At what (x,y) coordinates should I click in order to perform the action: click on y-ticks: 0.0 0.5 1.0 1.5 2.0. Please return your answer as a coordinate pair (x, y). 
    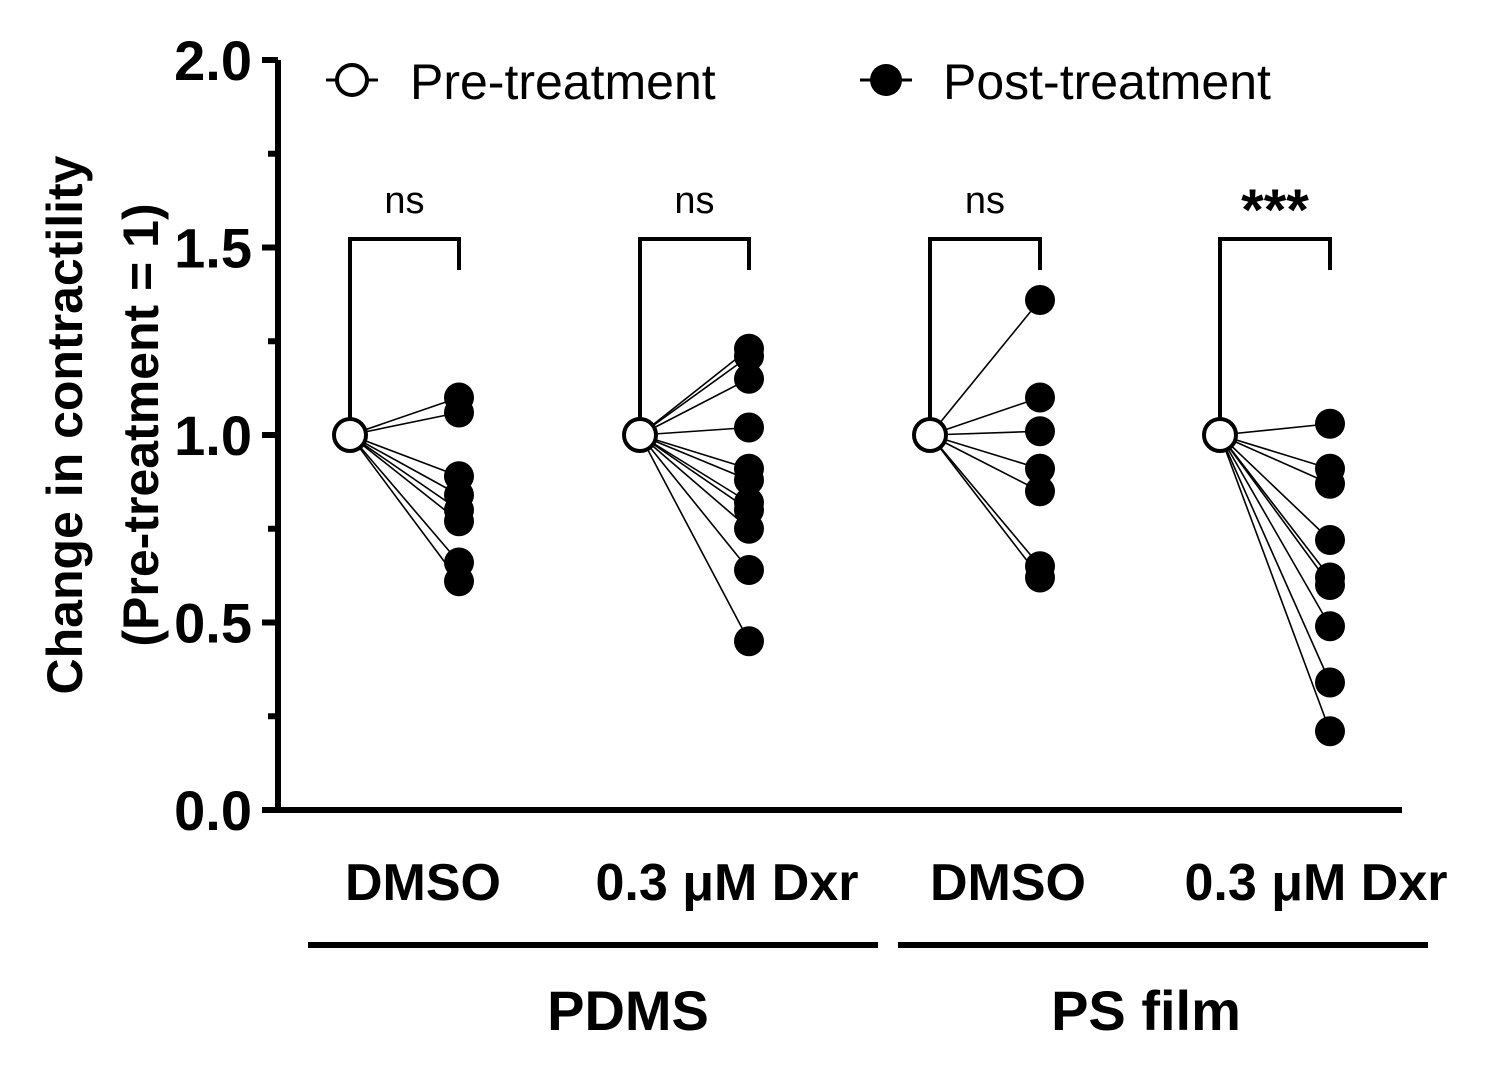
    Looking at the image, I should click on (226, 435).